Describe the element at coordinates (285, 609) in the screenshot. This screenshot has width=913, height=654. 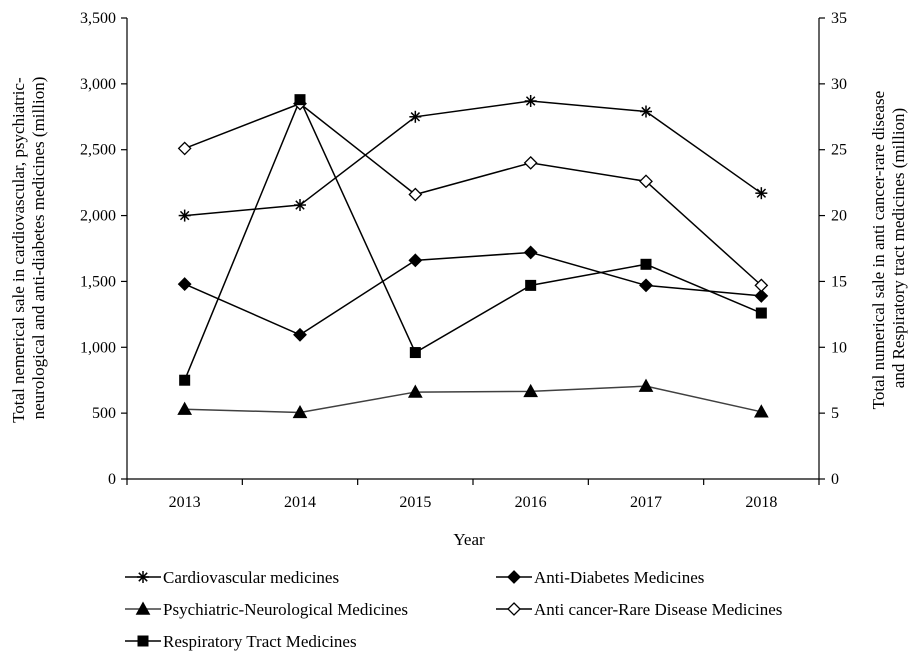
I see `legend-label: Psychiatric-Neurological Medicines` at that location.